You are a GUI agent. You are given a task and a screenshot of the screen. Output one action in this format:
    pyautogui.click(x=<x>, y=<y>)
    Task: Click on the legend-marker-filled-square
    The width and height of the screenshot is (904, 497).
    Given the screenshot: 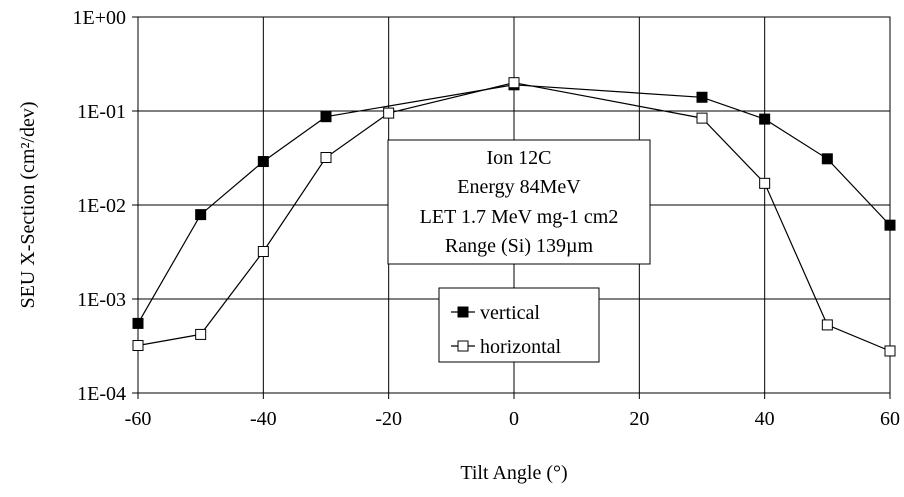 What is the action you would take?
    pyautogui.click(x=463, y=312)
    